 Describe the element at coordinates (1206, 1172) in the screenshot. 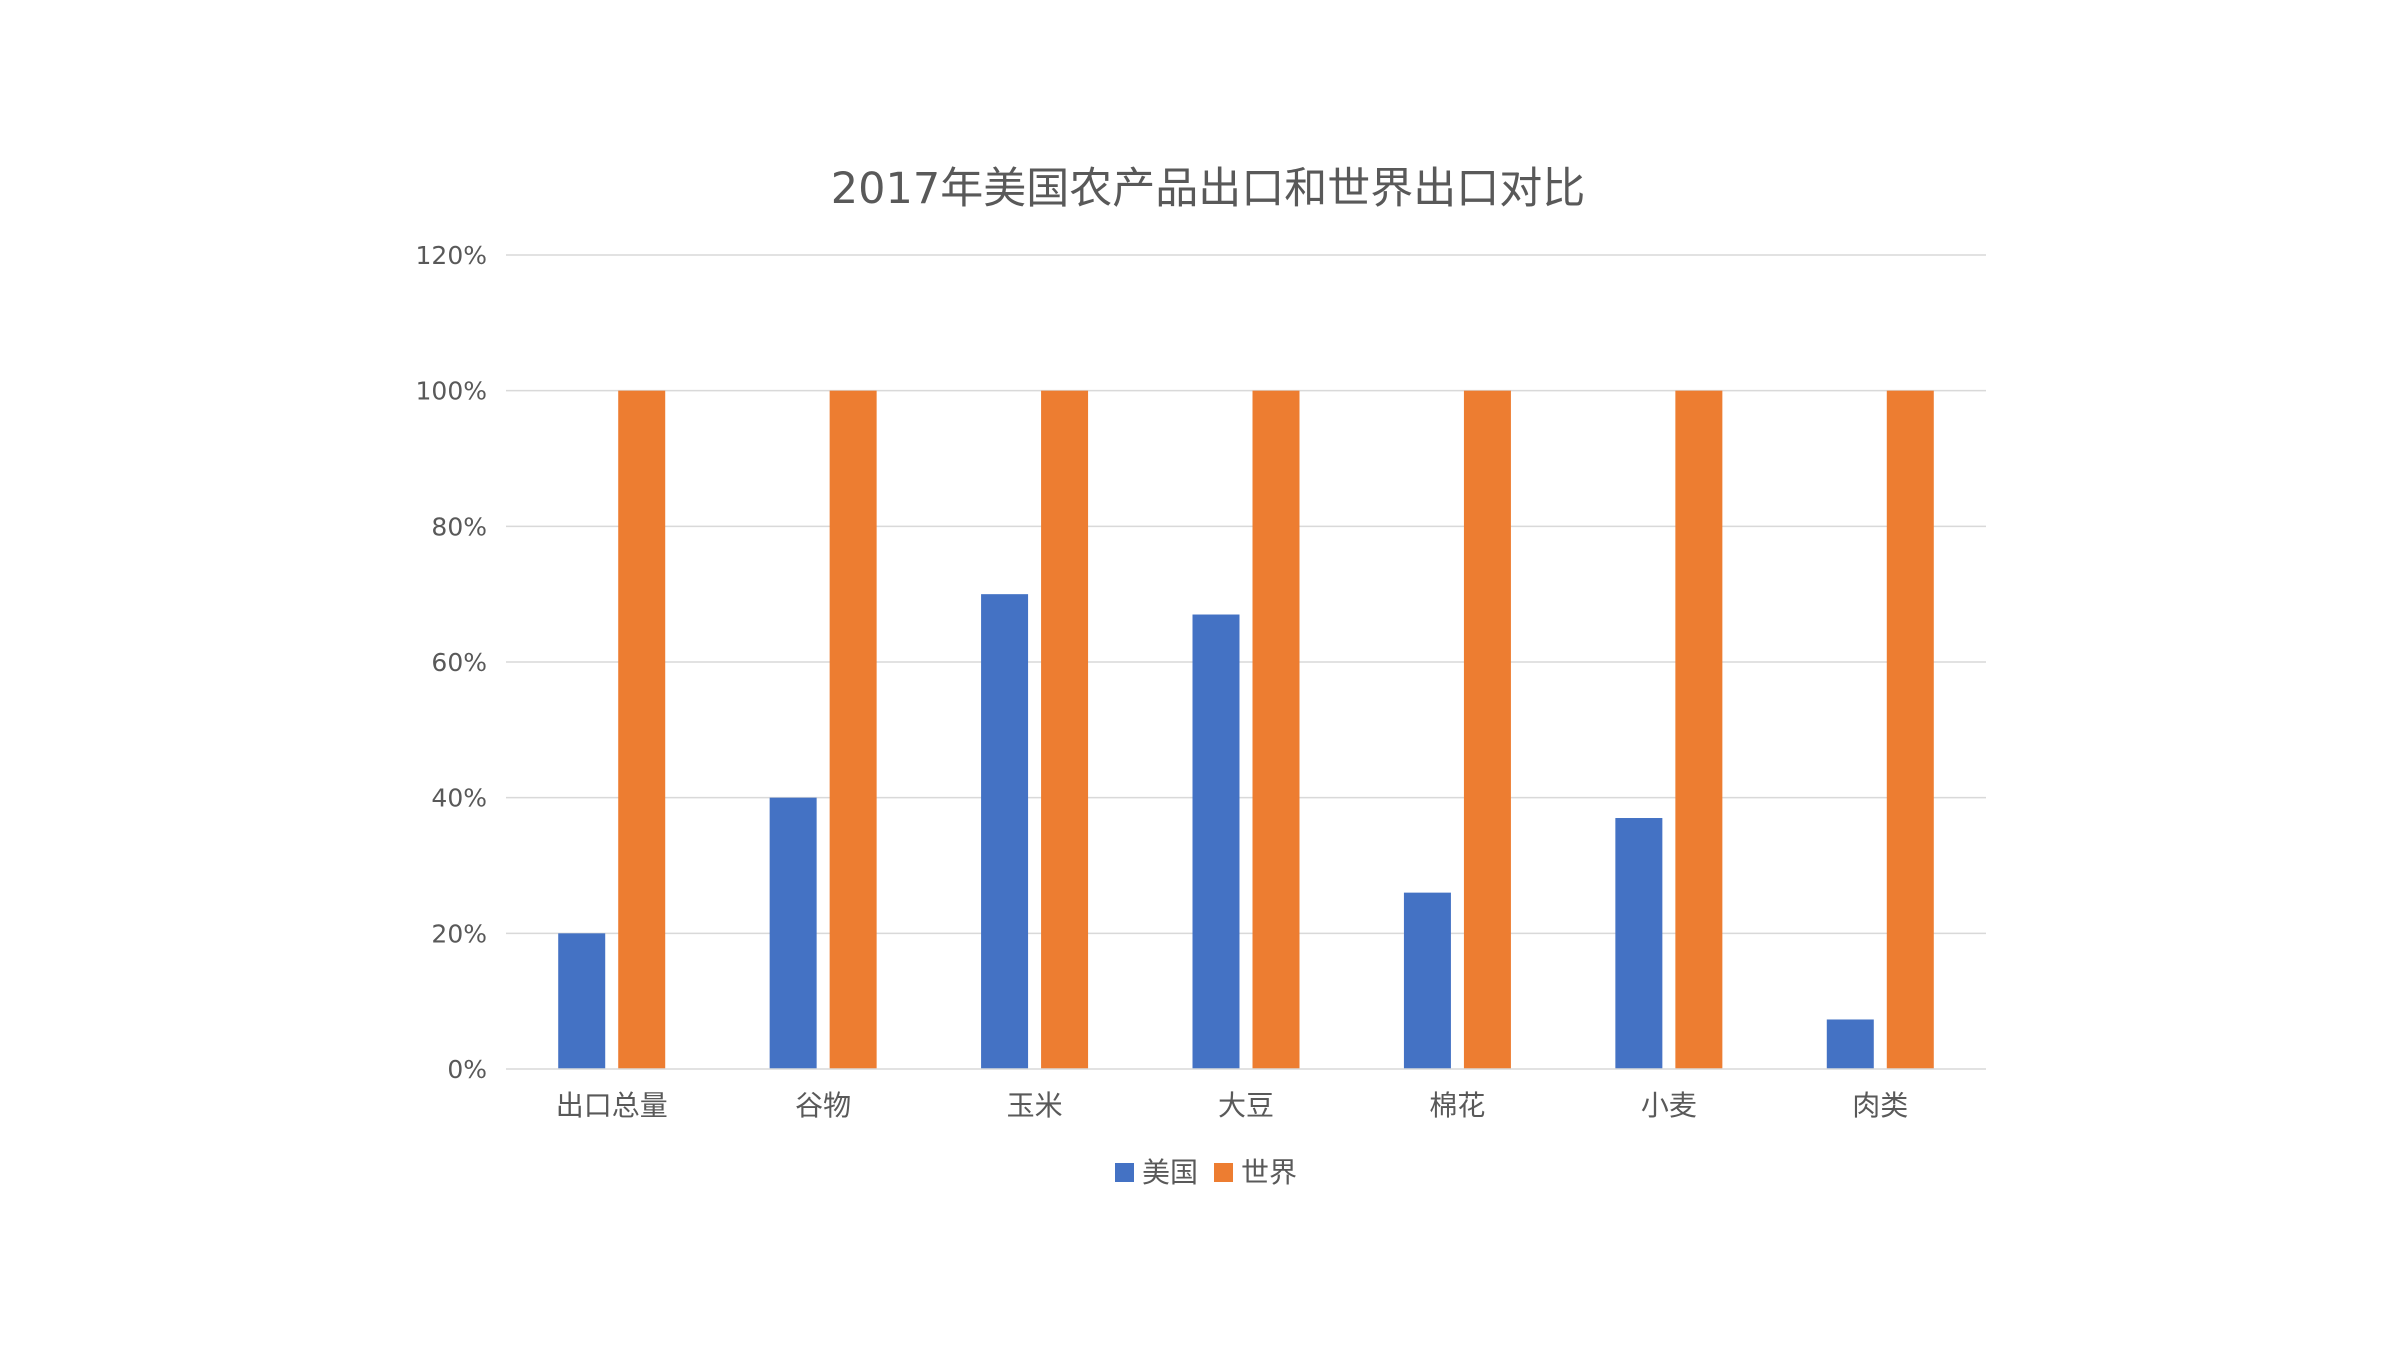

I see `legend: 美国 世界` at that location.